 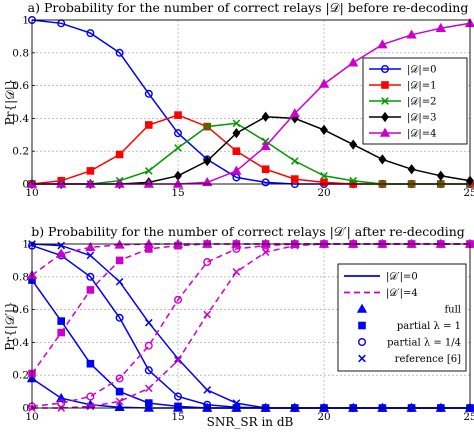 What do you see at coordinates (20, 310) in the screenshot?
I see `panel-b-y-tick-label: 0.6` at bounding box center [20, 310].